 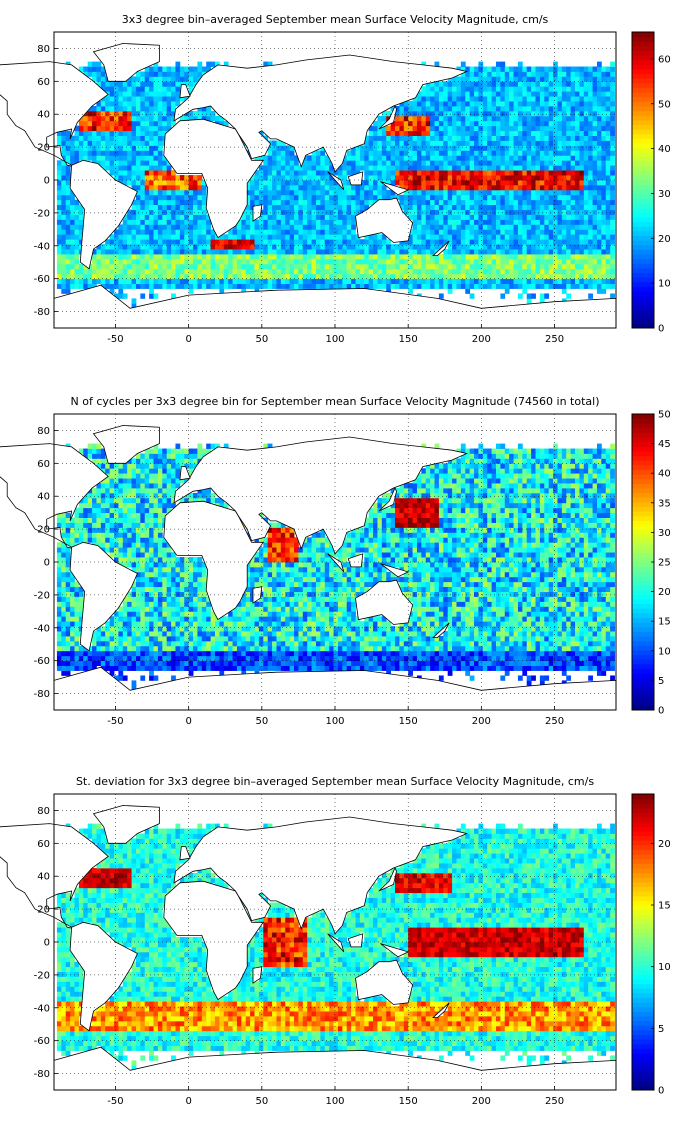 I want to click on colorbar-segment, so click(x=643, y=99).